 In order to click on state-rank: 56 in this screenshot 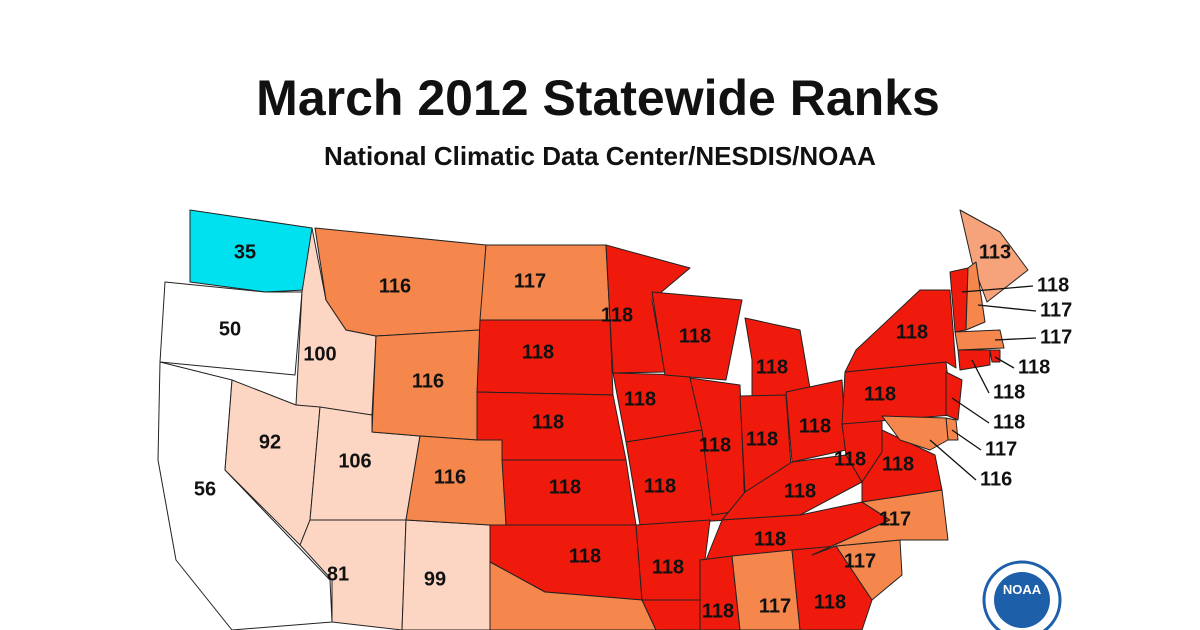, I will do `click(205, 489)`.